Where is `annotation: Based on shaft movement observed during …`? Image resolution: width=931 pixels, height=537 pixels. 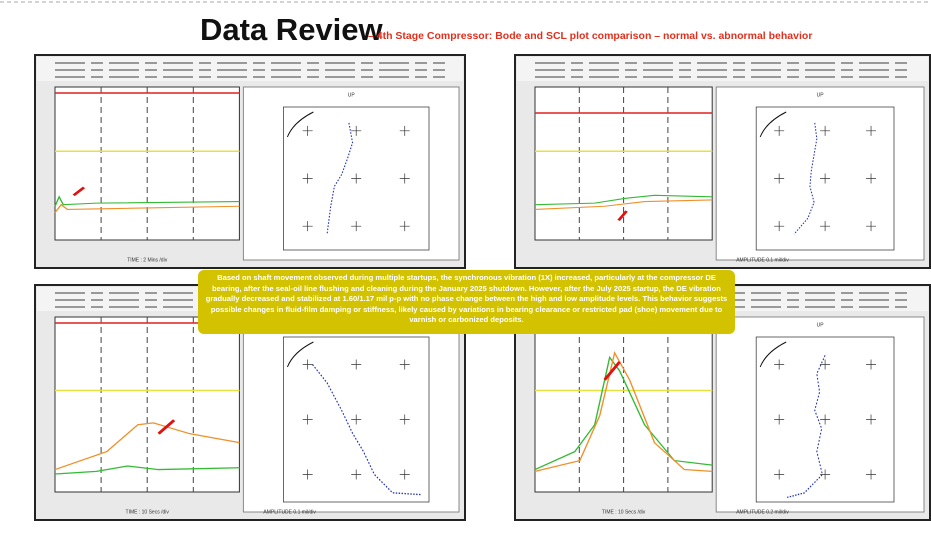 annotation: Based on shaft movement observed during … is located at coordinates (466, 302).